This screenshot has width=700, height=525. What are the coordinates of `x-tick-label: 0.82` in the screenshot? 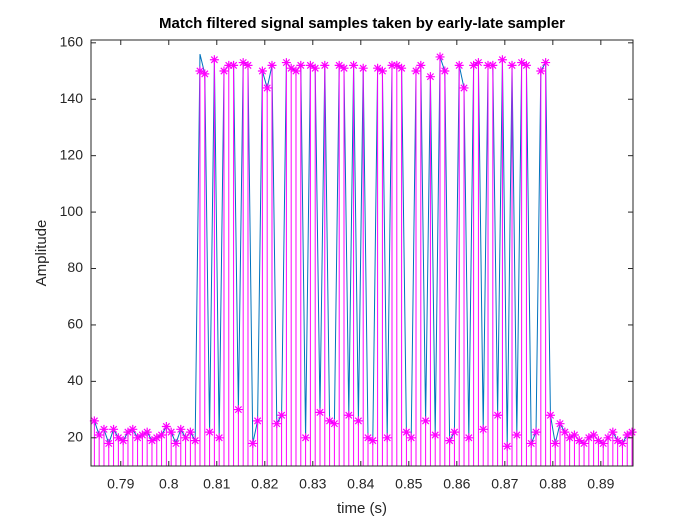 It's located at (264, 484).